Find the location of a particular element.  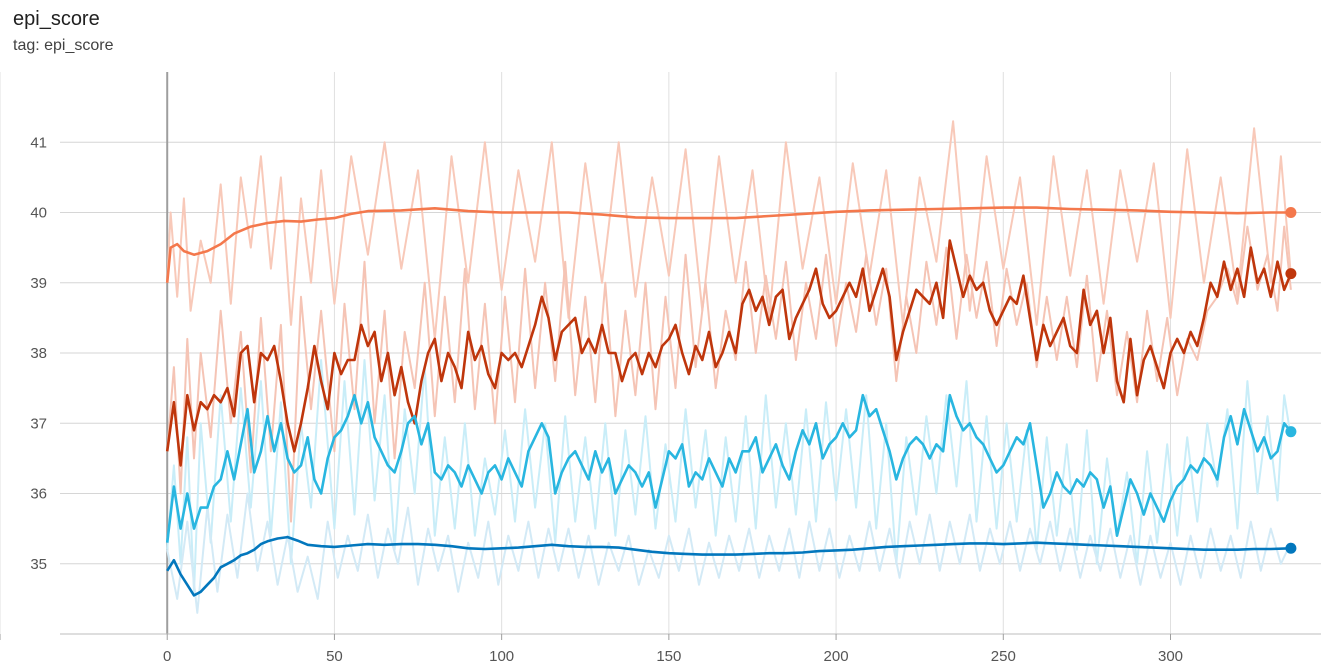

x-tick-label: 300 is located at coordinates (1170, 656).